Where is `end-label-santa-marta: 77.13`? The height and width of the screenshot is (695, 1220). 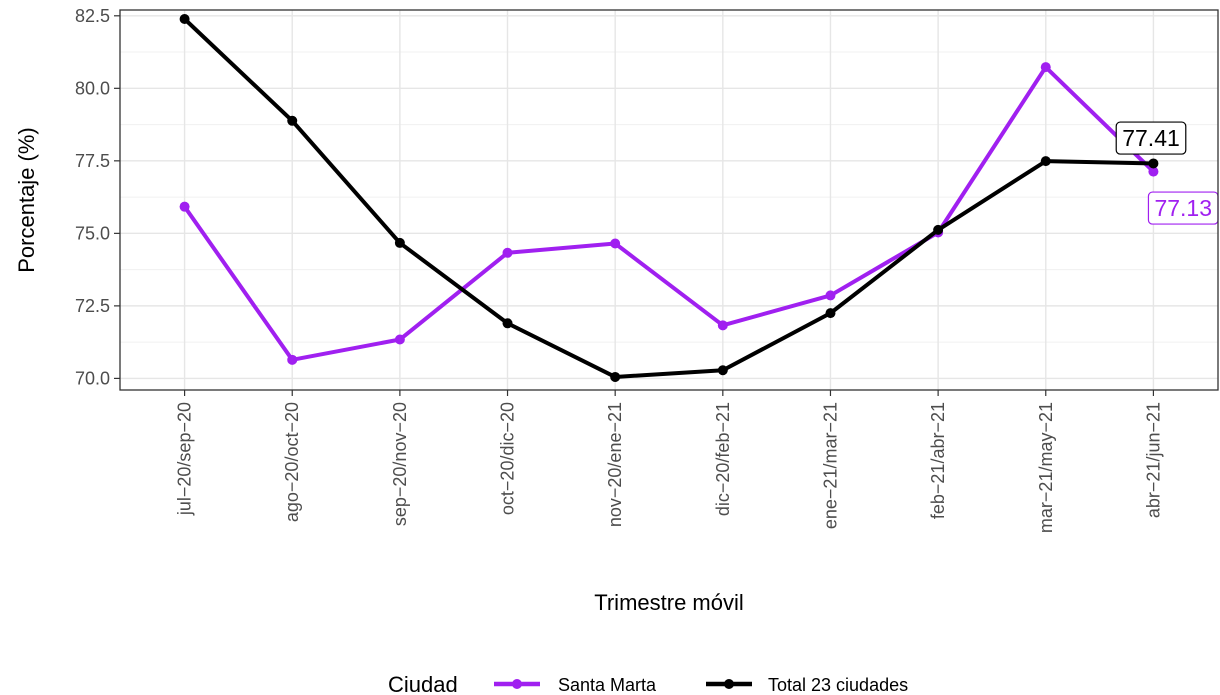
end-label-santa-marta: 77.13 is located at coordinates (1183, 208).